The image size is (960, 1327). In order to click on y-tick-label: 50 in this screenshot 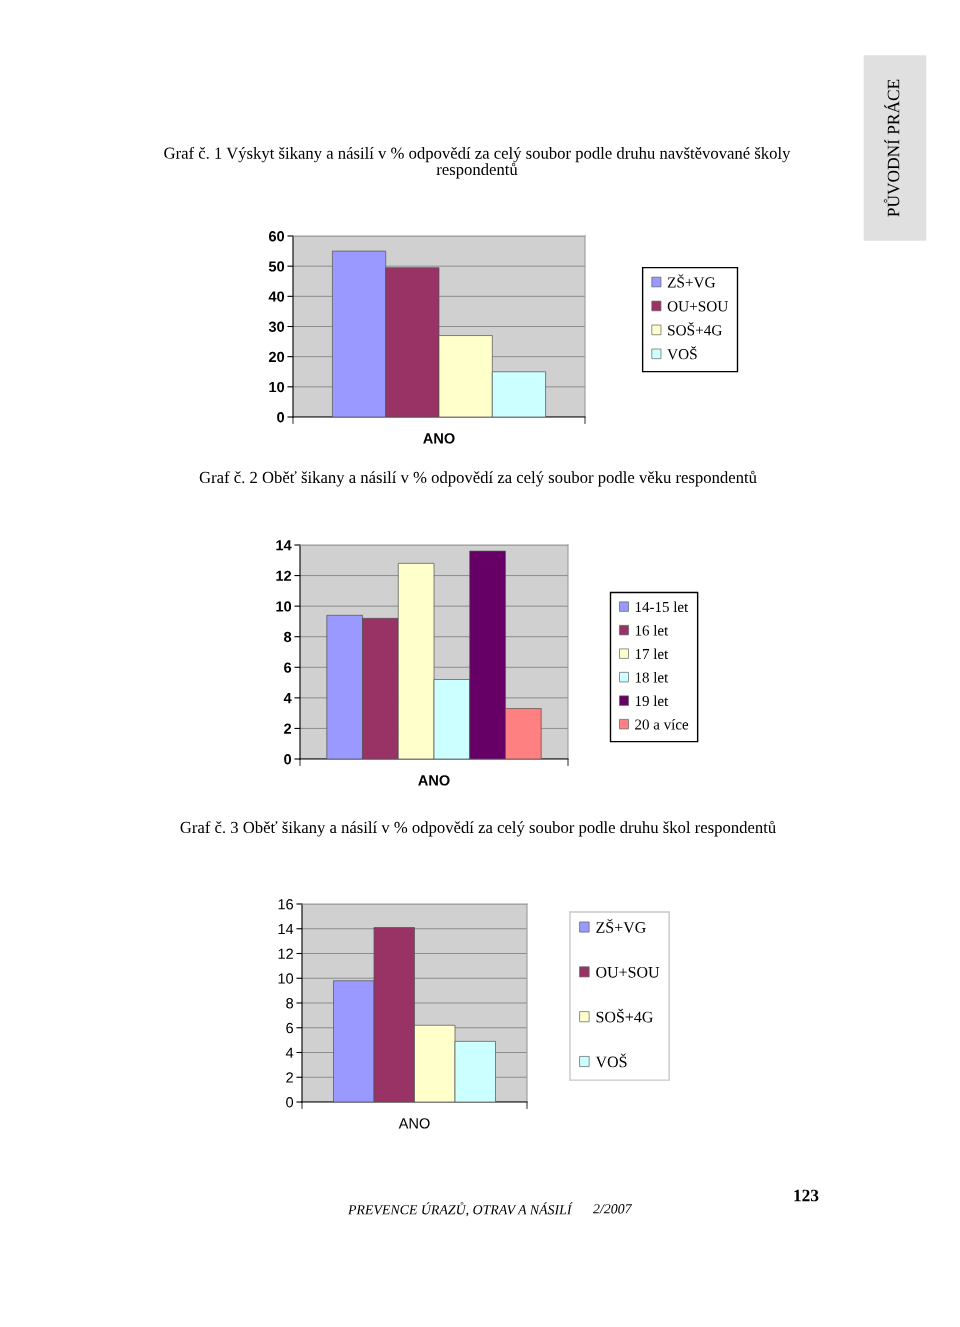, I will do `click(276, 266)`.